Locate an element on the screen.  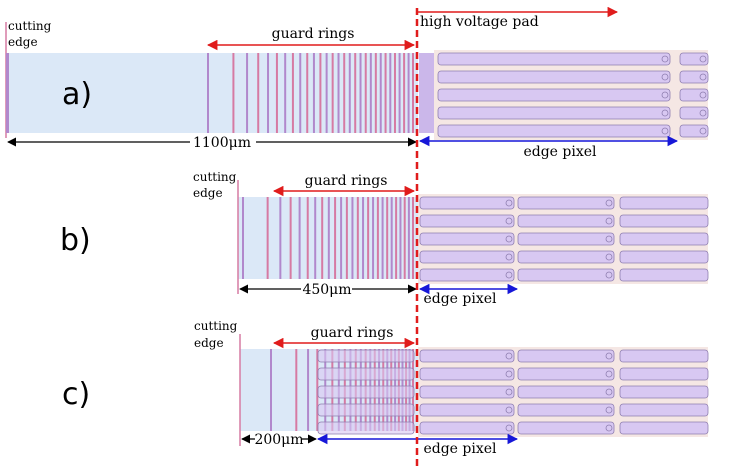
hv-pad-label: high voltage pad is located at coordinates (479, 22).